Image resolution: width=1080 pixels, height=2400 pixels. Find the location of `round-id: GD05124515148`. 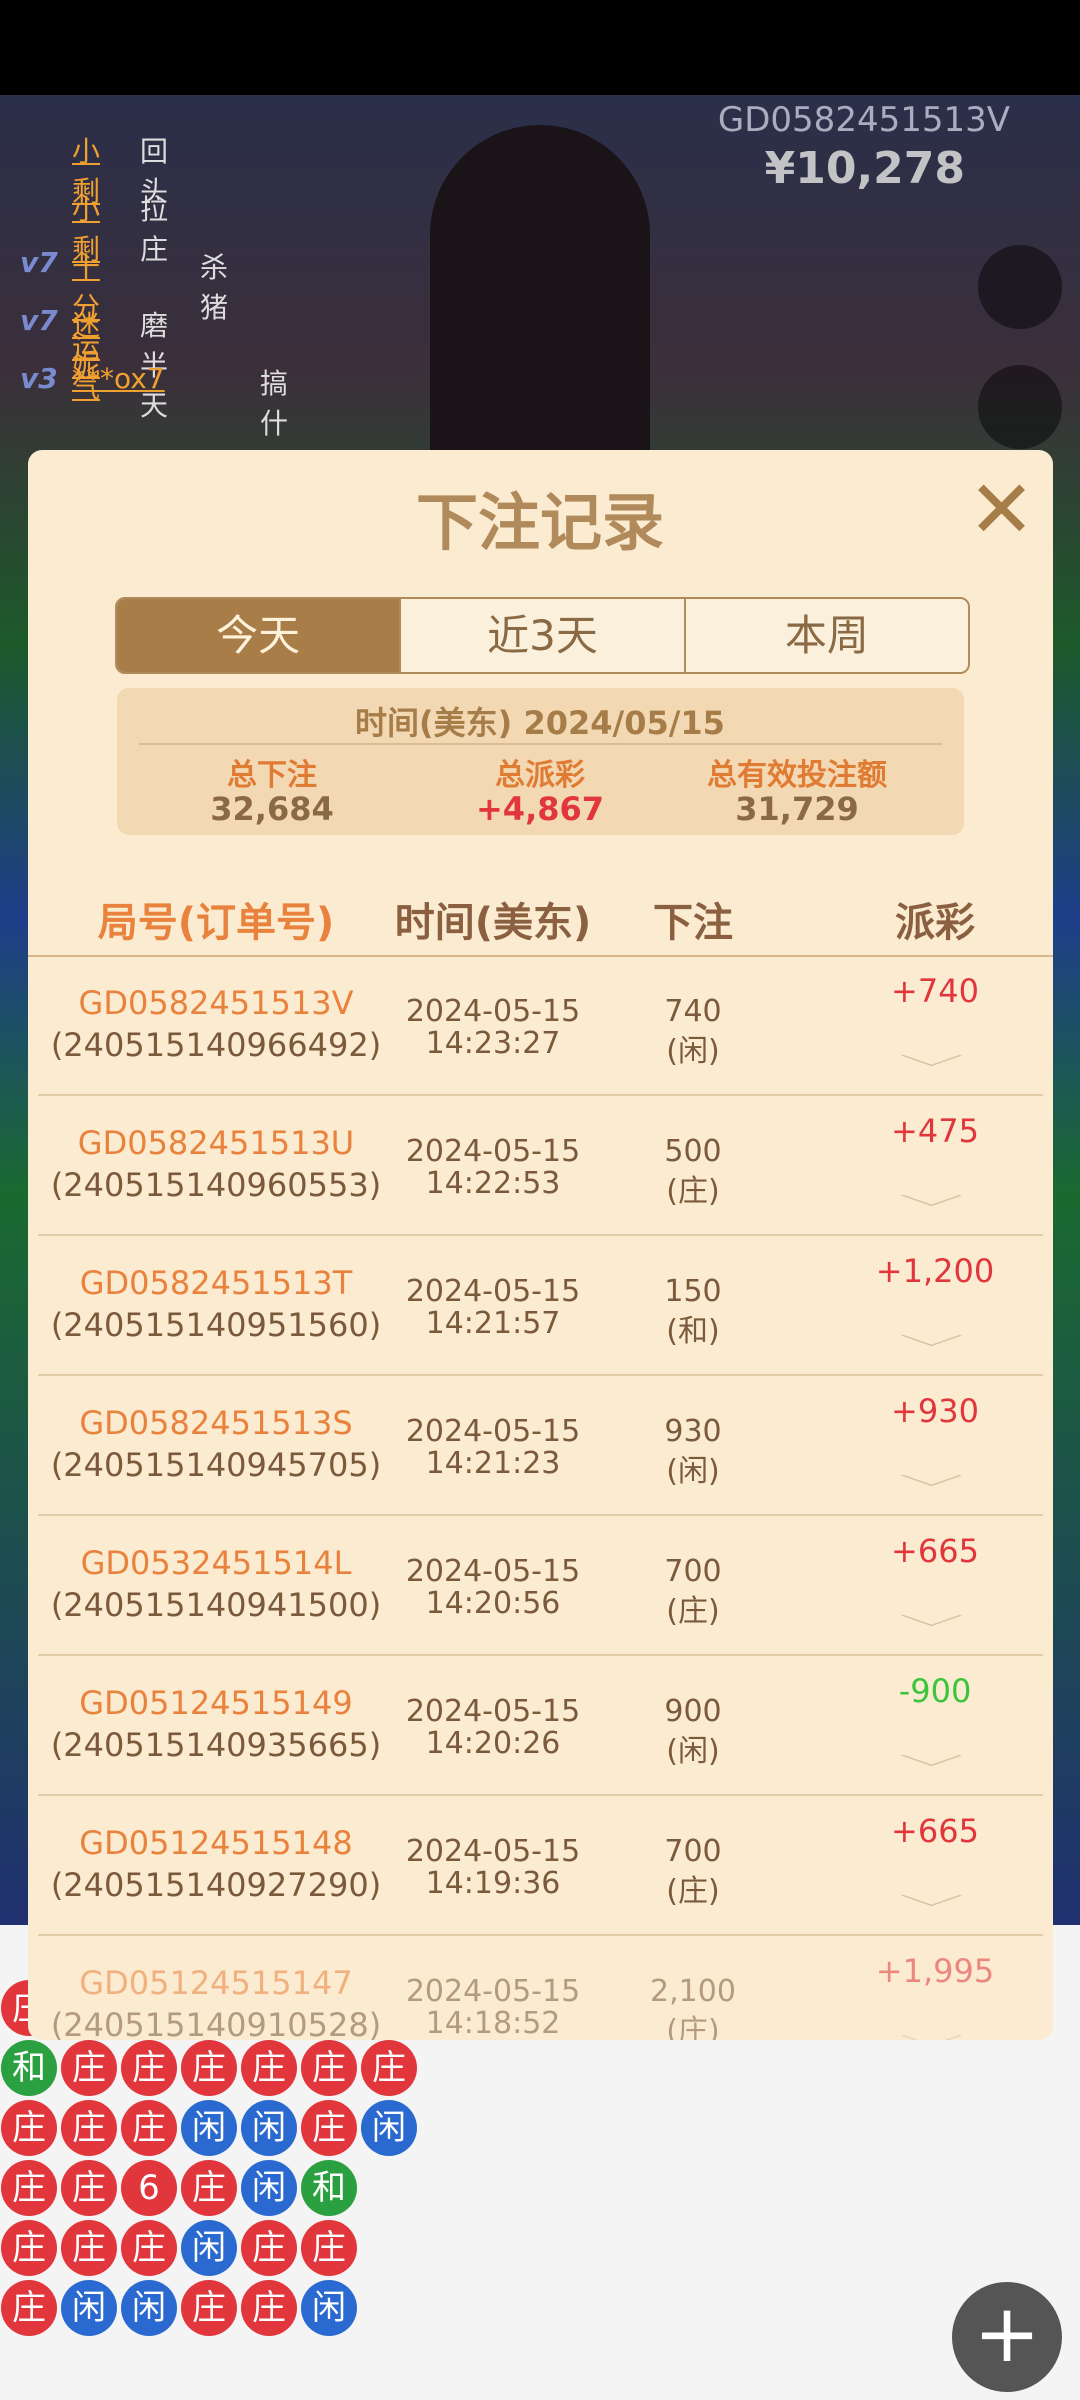

round-id: GD05124515148 is located at coordinates (216, 1843).